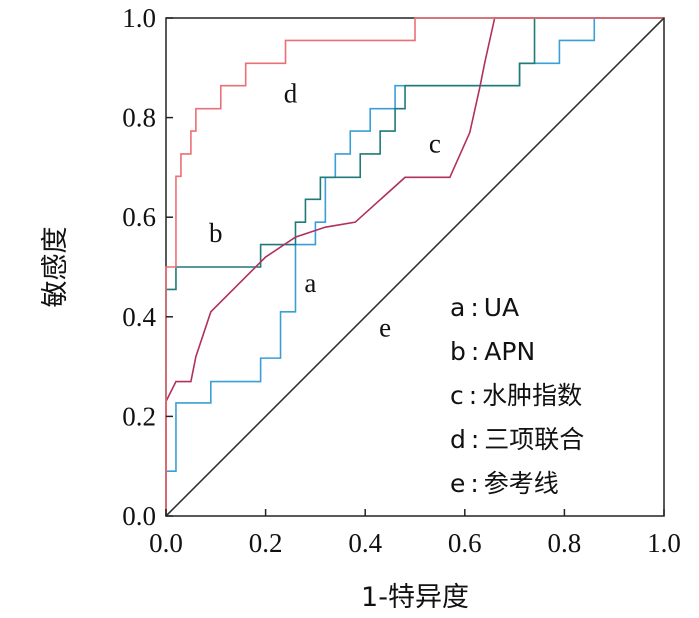  Describe the element at coordinates (291, 94) in the screenshot. I see `curve-label-d: d` at that location.